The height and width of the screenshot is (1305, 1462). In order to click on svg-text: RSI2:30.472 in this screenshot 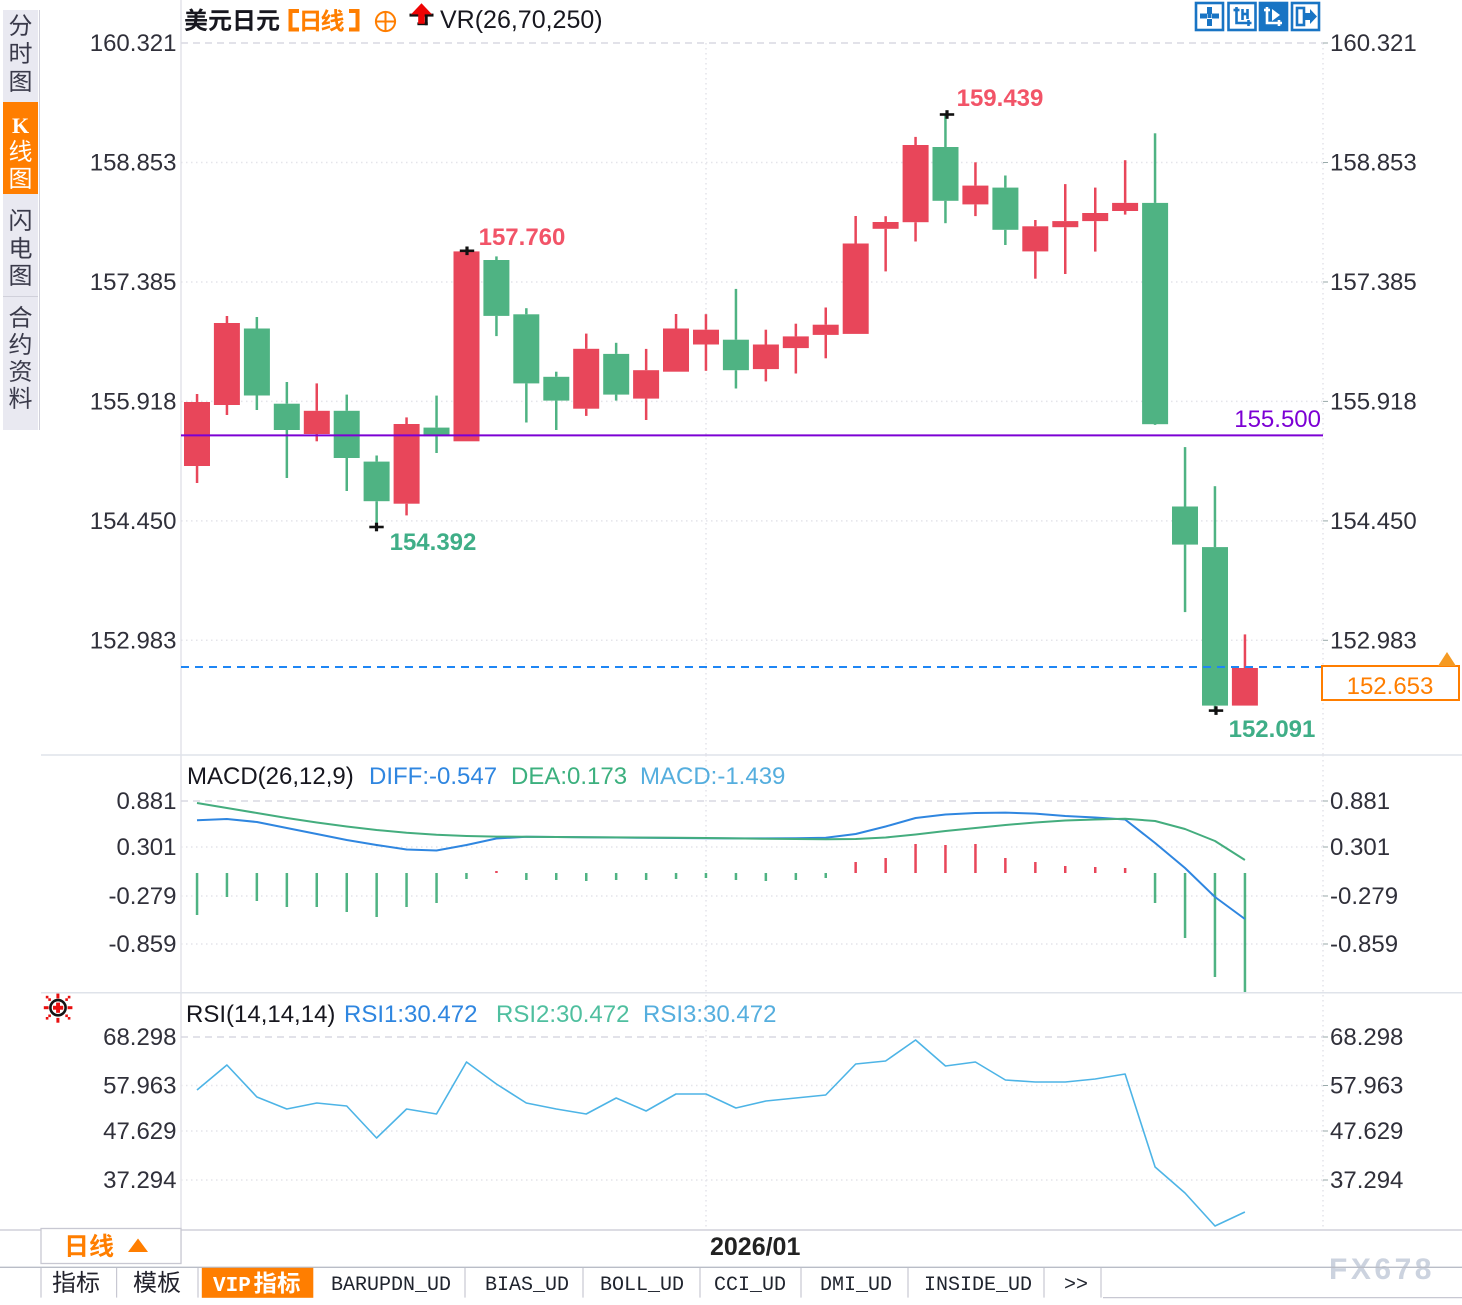, I will do `click(562, 1014)`.